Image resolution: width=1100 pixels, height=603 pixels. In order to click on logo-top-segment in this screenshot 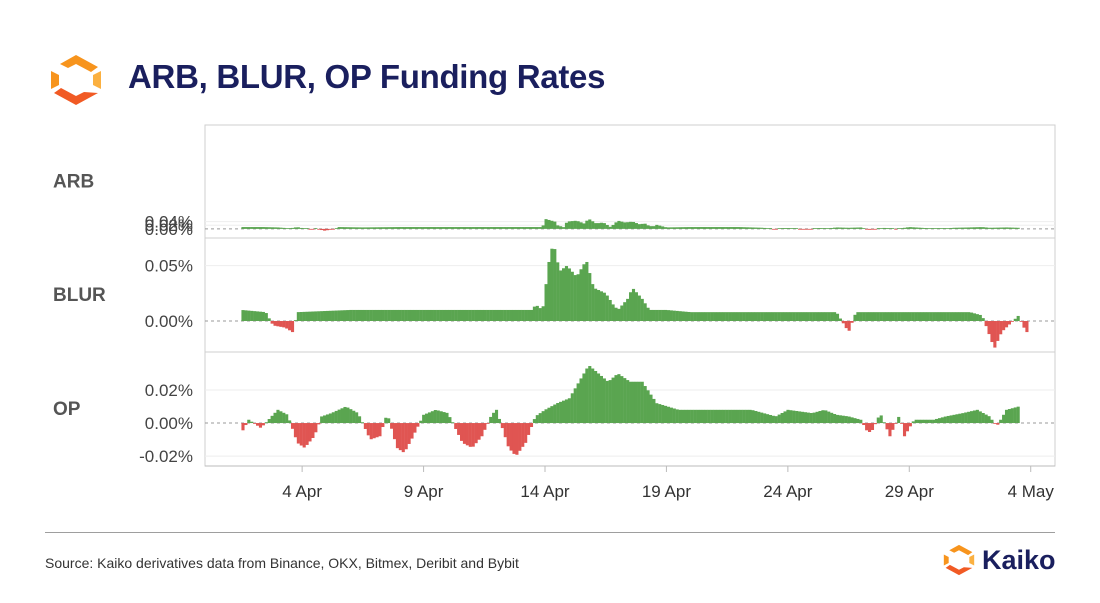, I will do `click(79, 63)`.